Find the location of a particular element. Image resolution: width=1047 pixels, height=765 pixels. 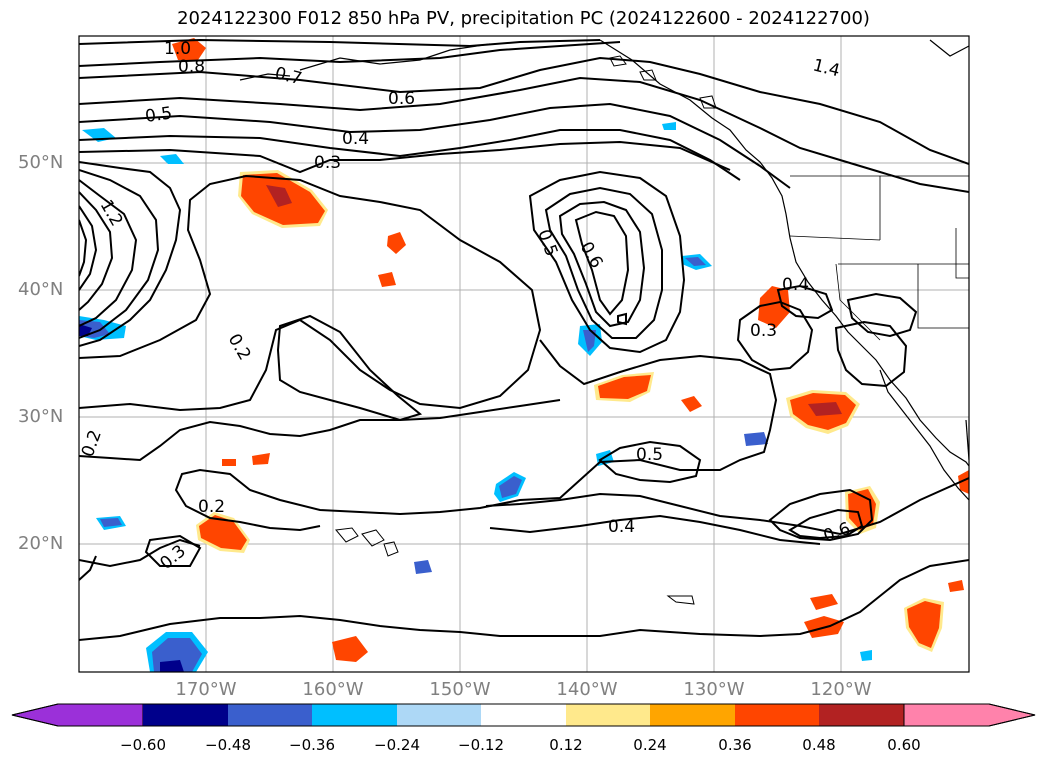

lon-label: 120°W is located at coordinates (841, 689).